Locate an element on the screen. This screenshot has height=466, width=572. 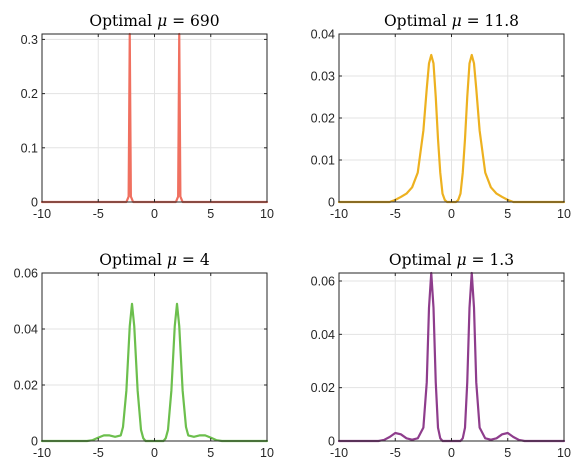
y-tick-label: 0.2 is located at coordinates (29, 94).